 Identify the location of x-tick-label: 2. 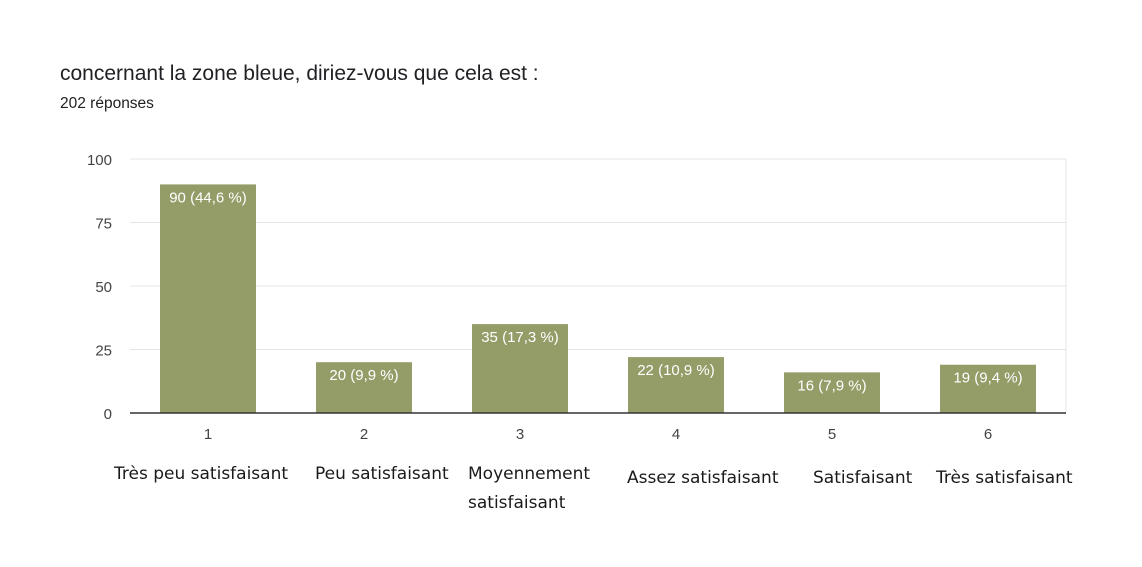
(364, 434).